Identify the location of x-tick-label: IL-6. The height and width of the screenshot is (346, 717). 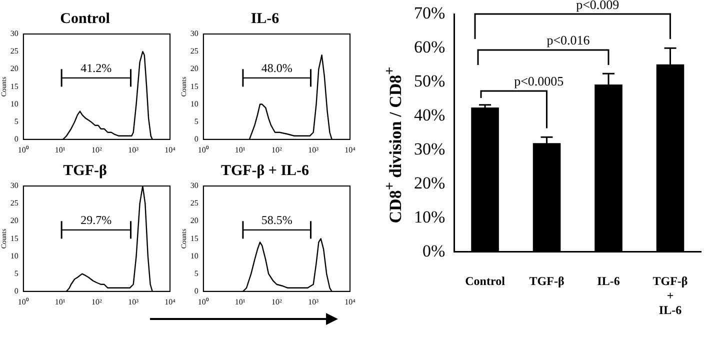
(608, 281).